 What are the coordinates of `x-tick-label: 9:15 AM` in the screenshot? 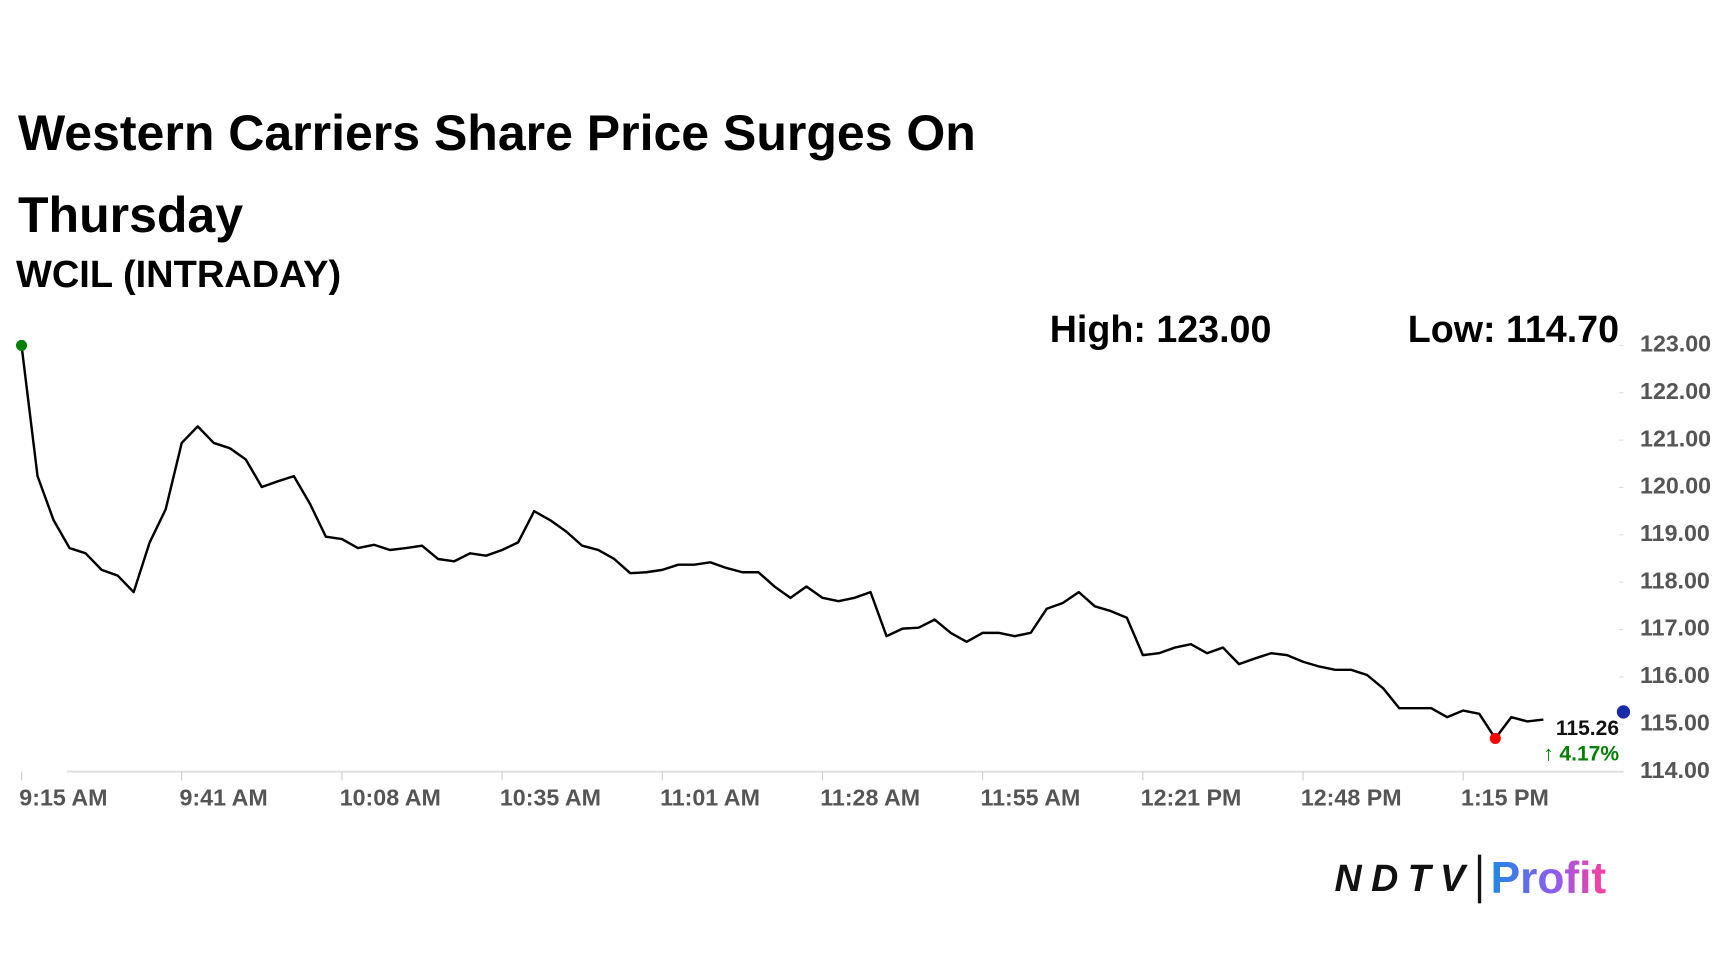 It's located at (63, 797).